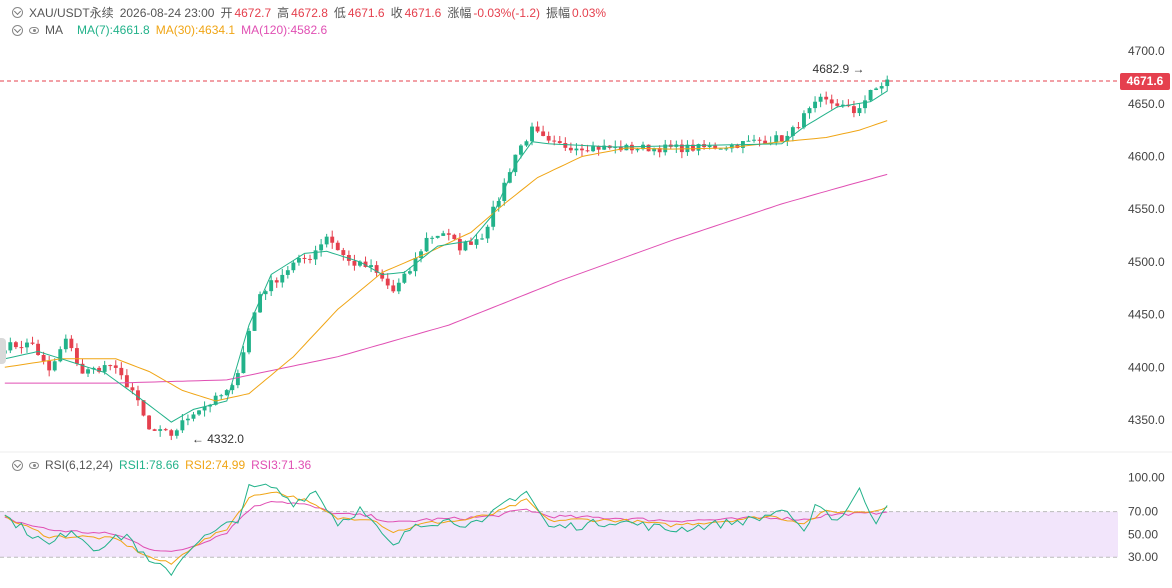 The height and width of the screenshot is (588, 1172). What do you see at coordinates (309, 12) in the screenshot?
I see `high-value: 4672.8` at bounding box center [309, 12].